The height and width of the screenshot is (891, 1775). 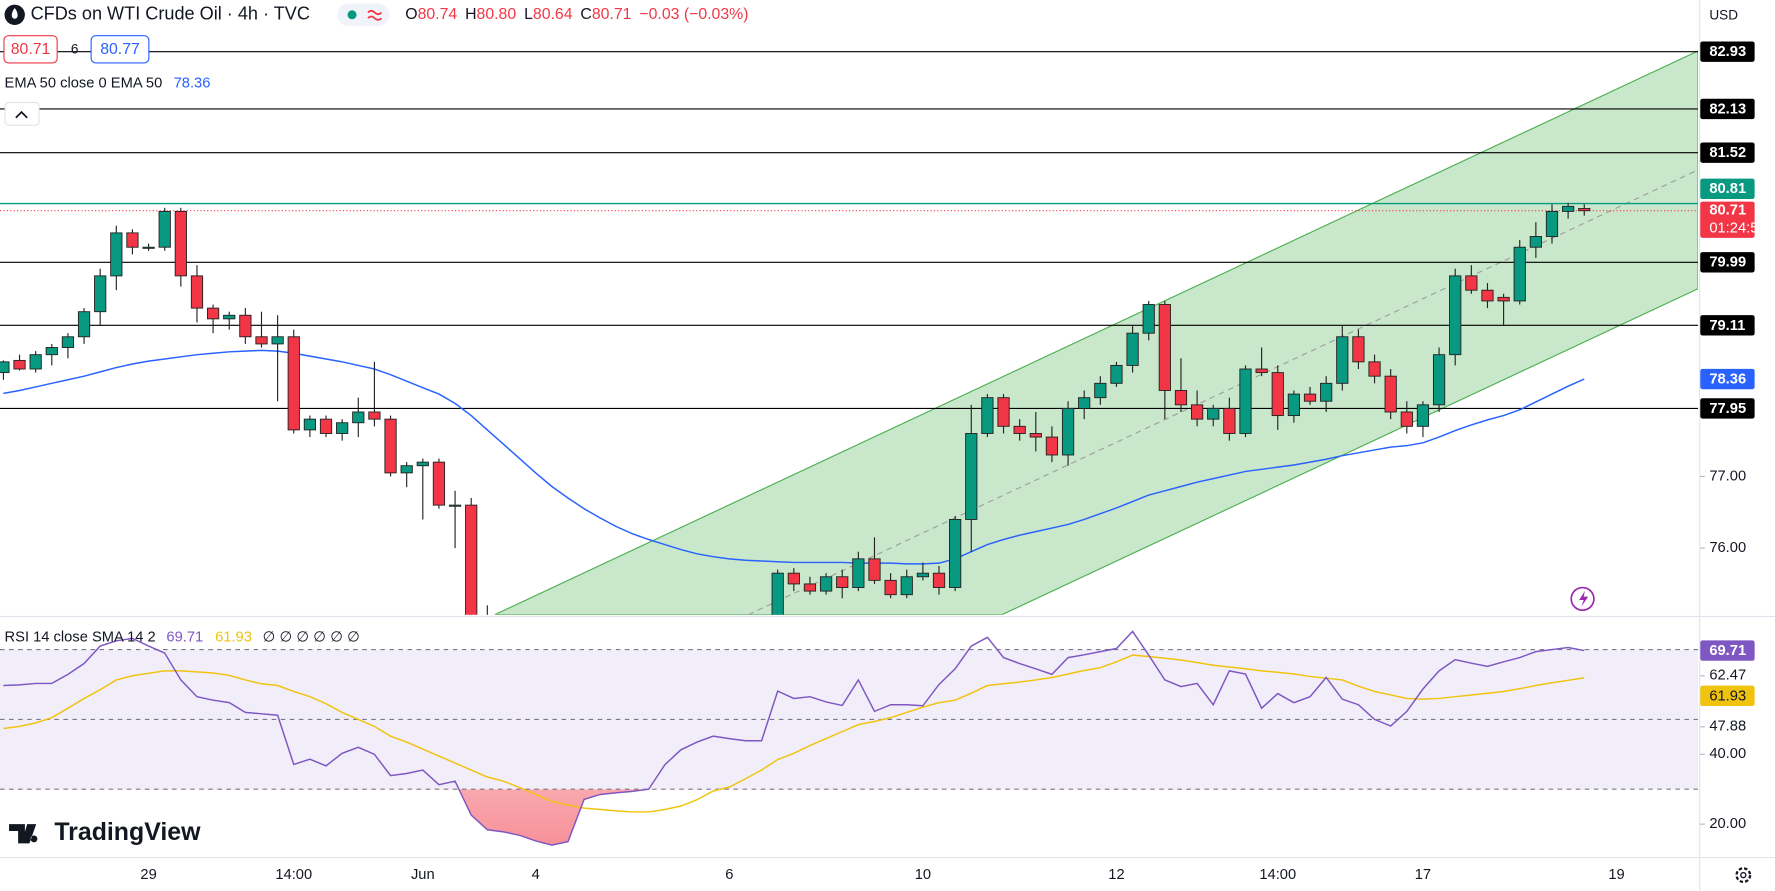 I want to click on alert-bolt, so click(x=1584, y=598).